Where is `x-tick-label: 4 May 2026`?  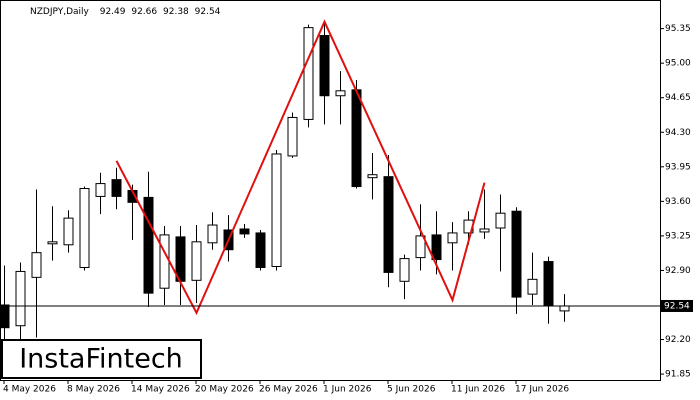
x-tick-label: 4 May 2026 is located at coordinates (29, 390).